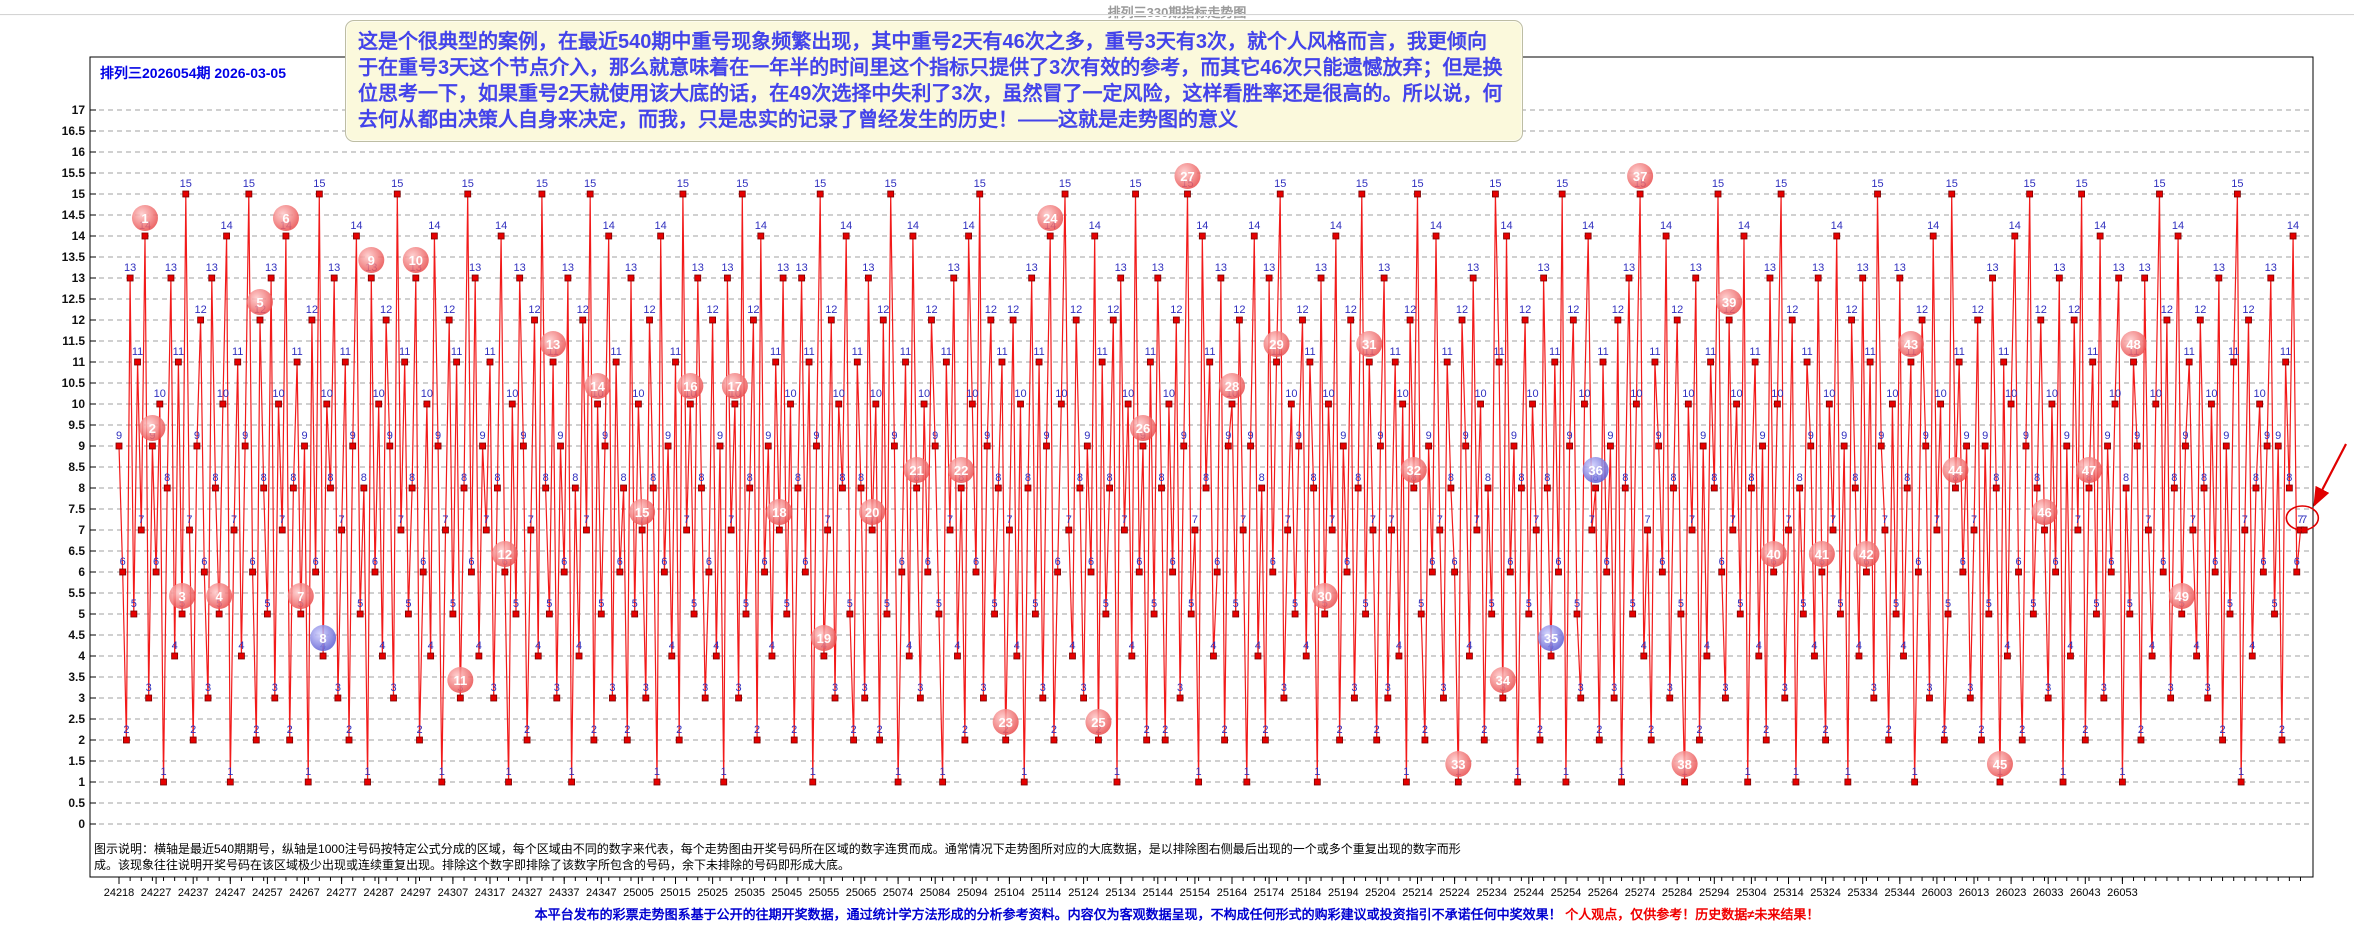 The height and width of the screenshot is (926, 2354). Describe the element at coordinates (1829, 394) in the screenshot. I see `point-value-label: 10` at that location.